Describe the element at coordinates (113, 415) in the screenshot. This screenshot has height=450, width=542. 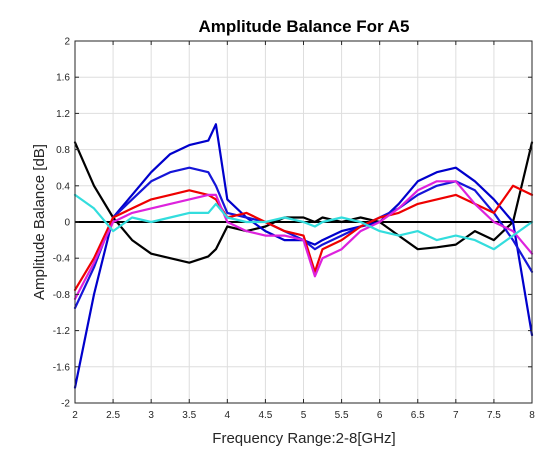
I see `x-tick-label: 2.5` at that location.